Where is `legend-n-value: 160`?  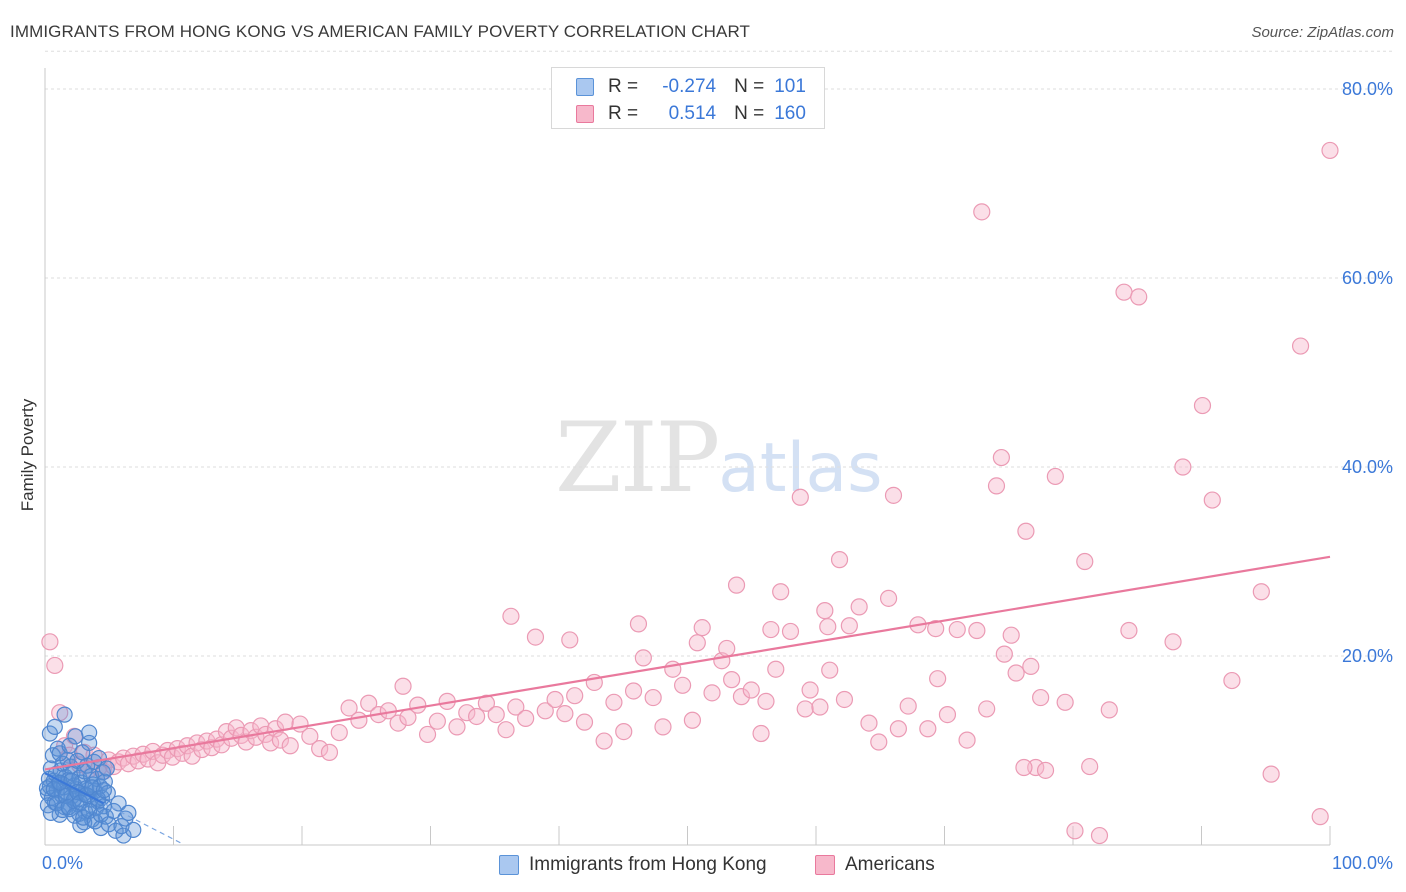
legend-n-value: 160 is located at coordinates (790, 113).